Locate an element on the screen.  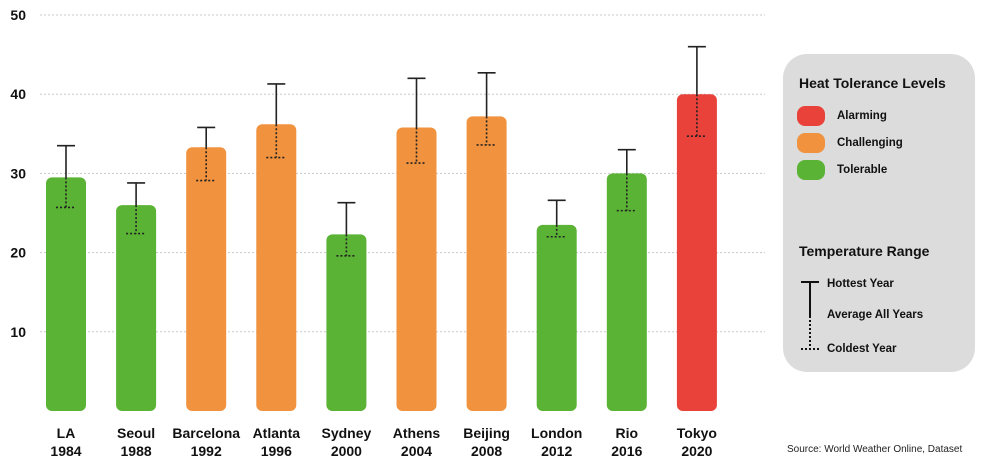
bar-la is located at coordinates (66, 294).